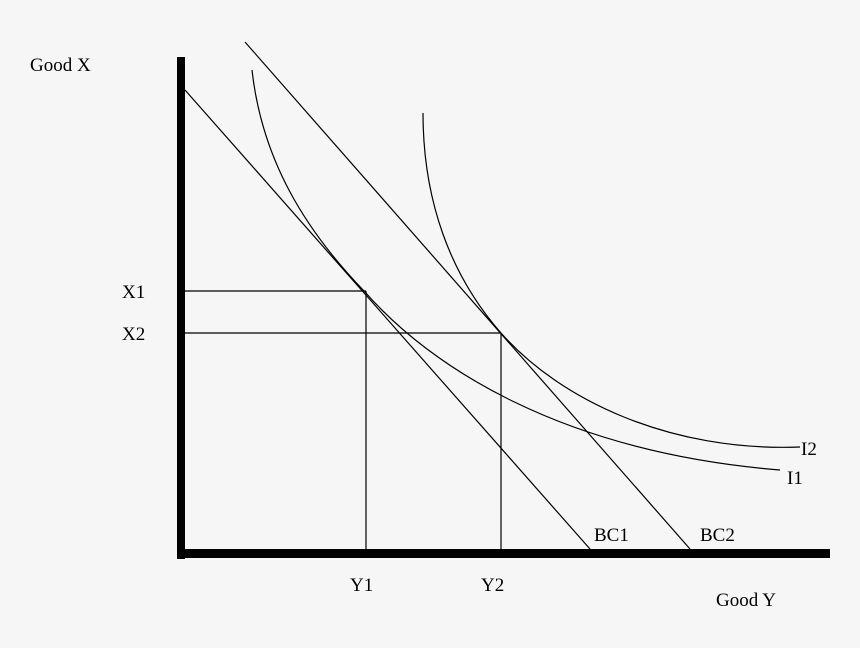  What do you see at coordinates (60, 65) in the screenshot?
I see `y-axis-label: Good X` at bounding box center [60, 65].